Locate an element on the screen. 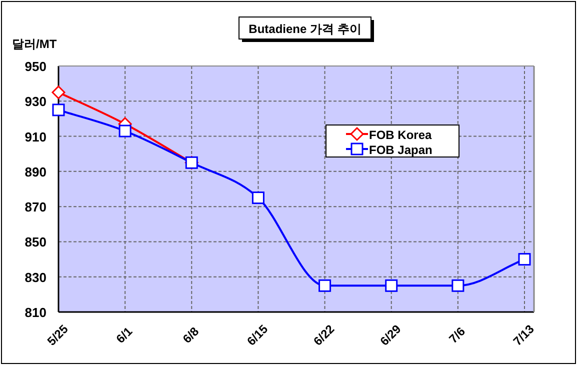 The width and height of the screenshot is (578, 369). title: Butadiene 가격 추이 is located at coordinates (306, 29).